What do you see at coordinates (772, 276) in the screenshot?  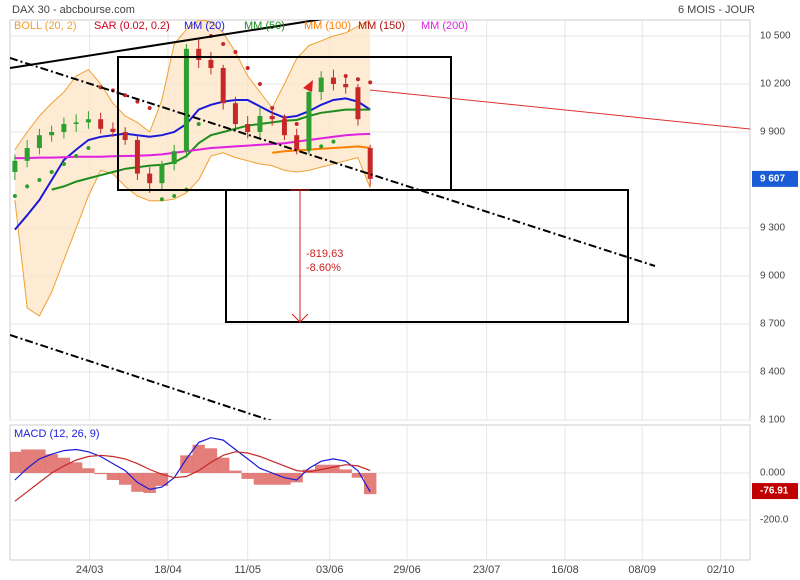 I see `y-tick-label: 9 000` at bounding box center [772, 276].